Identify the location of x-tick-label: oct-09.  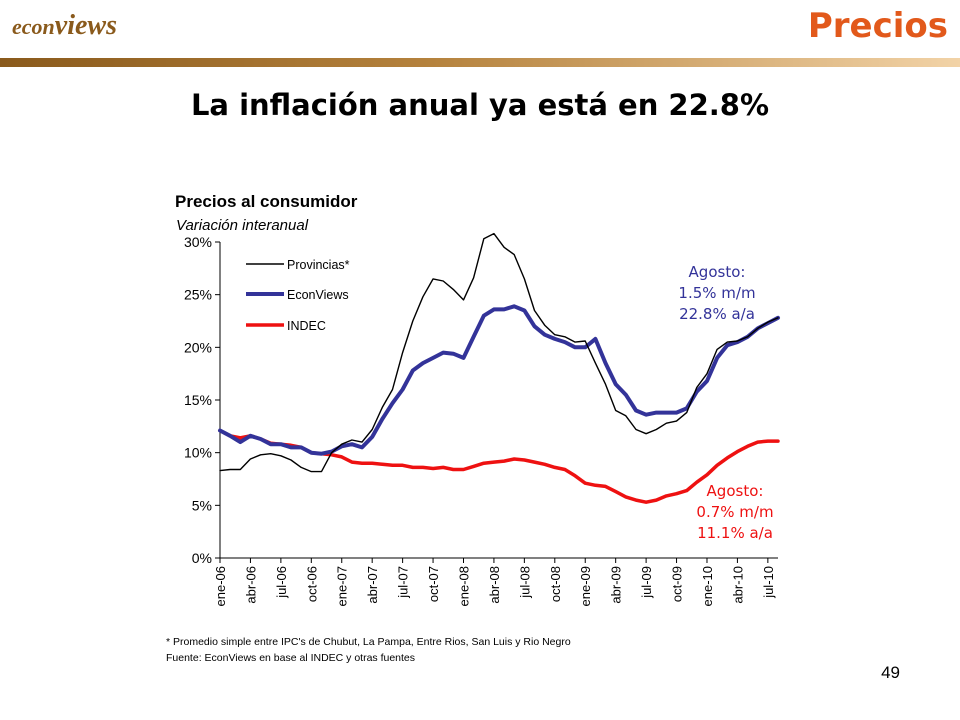
(677, 584).